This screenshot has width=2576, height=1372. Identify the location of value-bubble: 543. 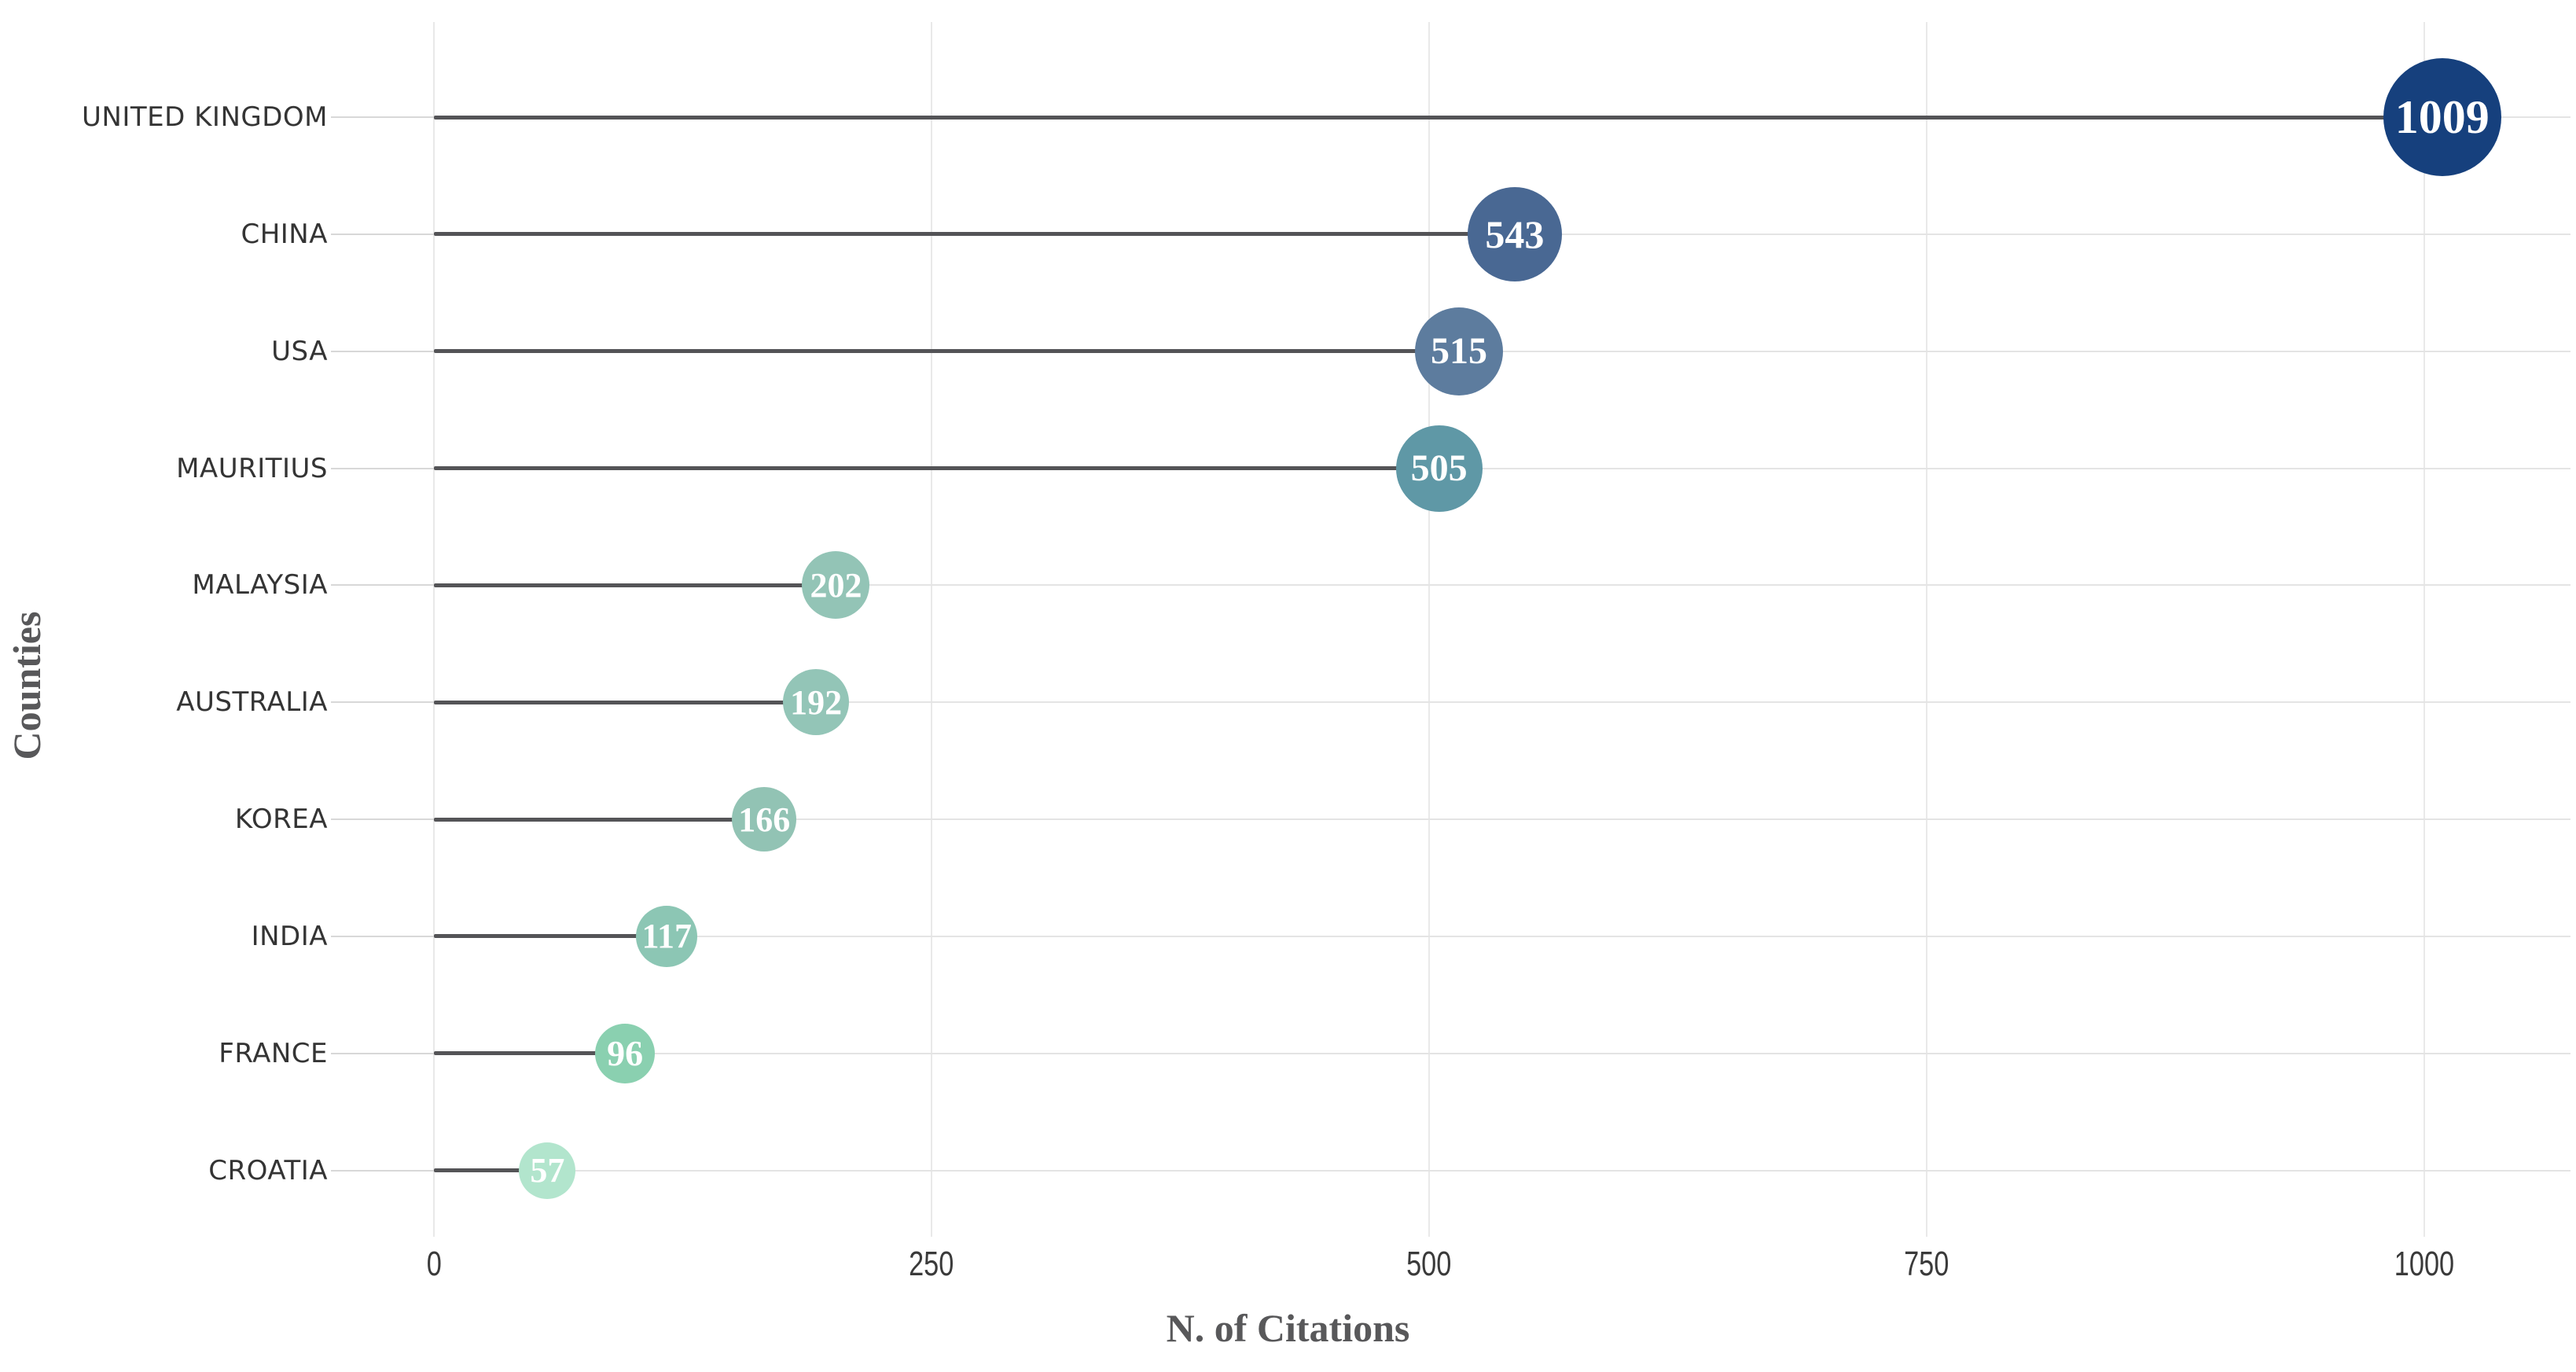
(1514, 234).